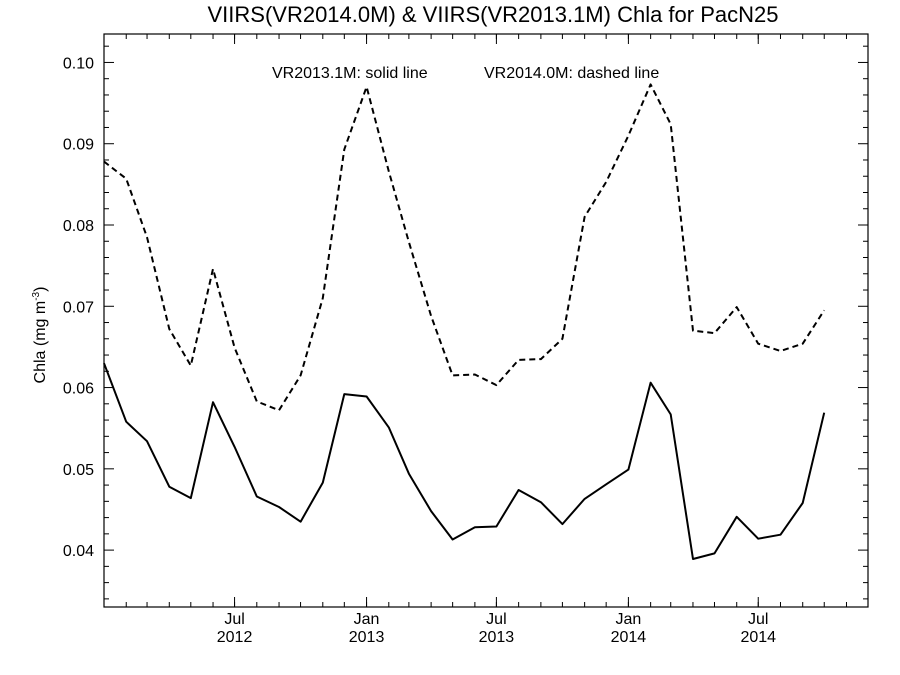 The image size is (900, 675). Describe the element at coordinates (78, 63) in the screenshot. I see `y-tick-label: 0.10` at that location.